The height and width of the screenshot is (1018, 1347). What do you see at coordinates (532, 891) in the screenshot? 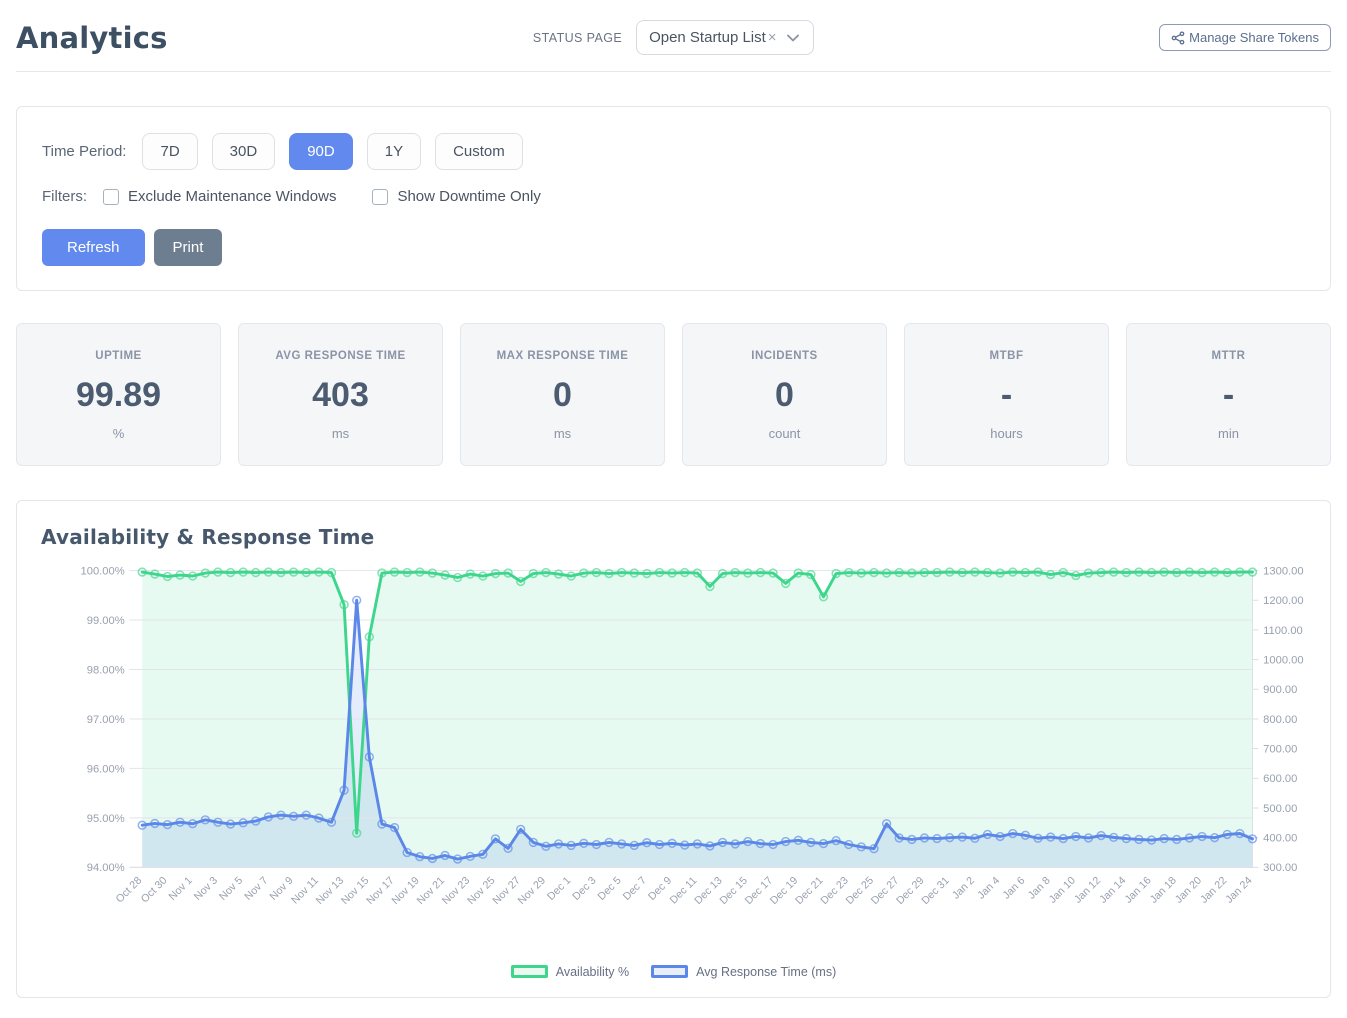
I see `svg-text: Nov 29` at bounding box center [532, 891].